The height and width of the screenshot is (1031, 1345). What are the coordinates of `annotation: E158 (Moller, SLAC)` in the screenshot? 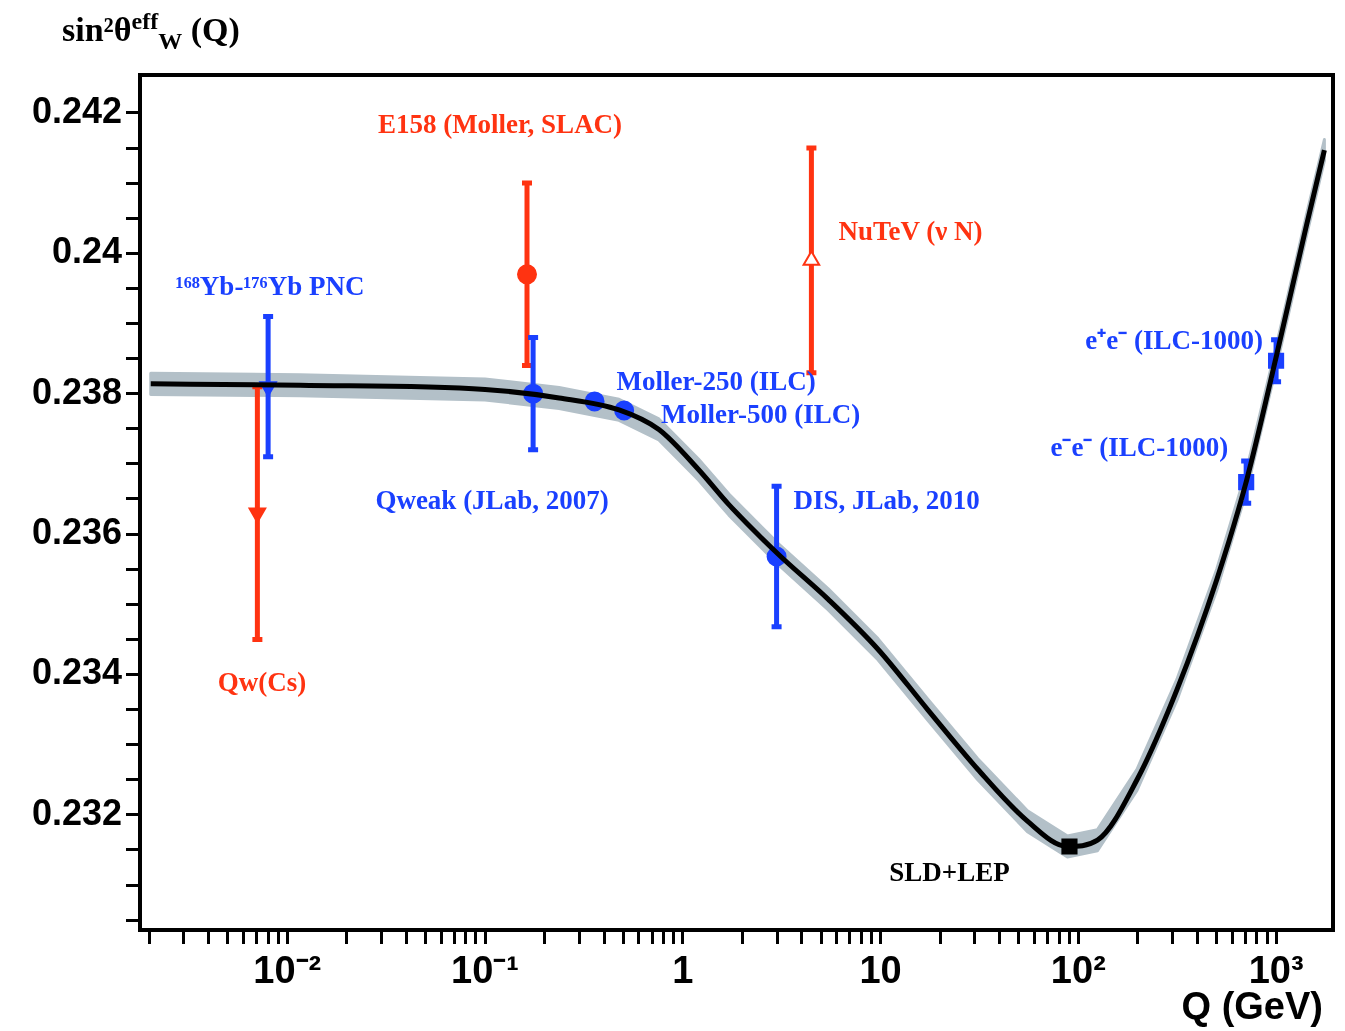 It's located at (500, 123).